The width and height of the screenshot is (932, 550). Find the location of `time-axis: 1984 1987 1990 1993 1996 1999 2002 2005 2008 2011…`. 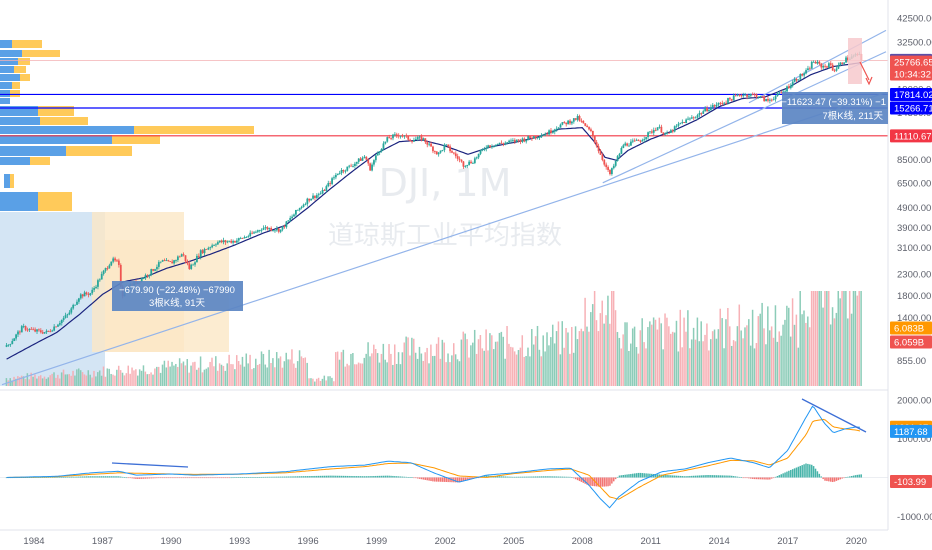

time-axis: 1984 1987 1990 1993 1996 1999 2002 2005 2008 2011… is located at coordinates (444, 541).